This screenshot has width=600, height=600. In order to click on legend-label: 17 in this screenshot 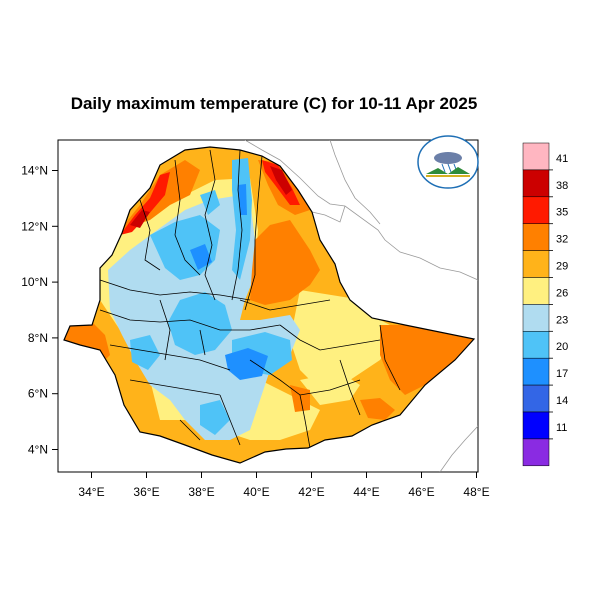, I will do `click(562, 374)`.